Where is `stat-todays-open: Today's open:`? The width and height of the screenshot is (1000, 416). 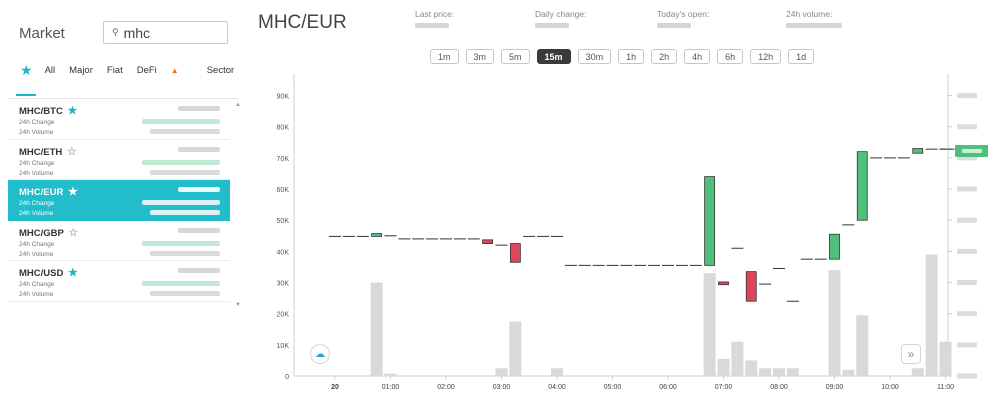
stat-todays-open: Today's open: is located at coordinates (683, 18).